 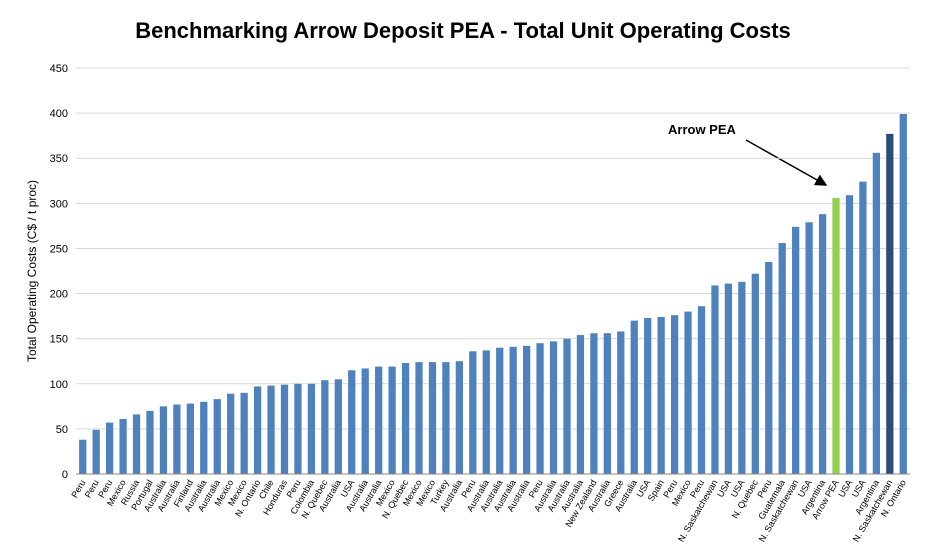 What do you see at coordinates (59, 295) in the screenshot?
I see `y-tick-label: 200` at bounding box center [59, 295].